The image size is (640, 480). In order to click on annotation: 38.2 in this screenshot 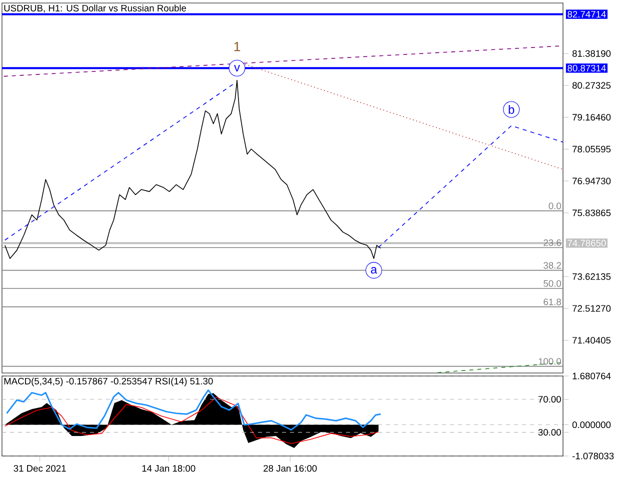, I will do `click(552, 265)`.